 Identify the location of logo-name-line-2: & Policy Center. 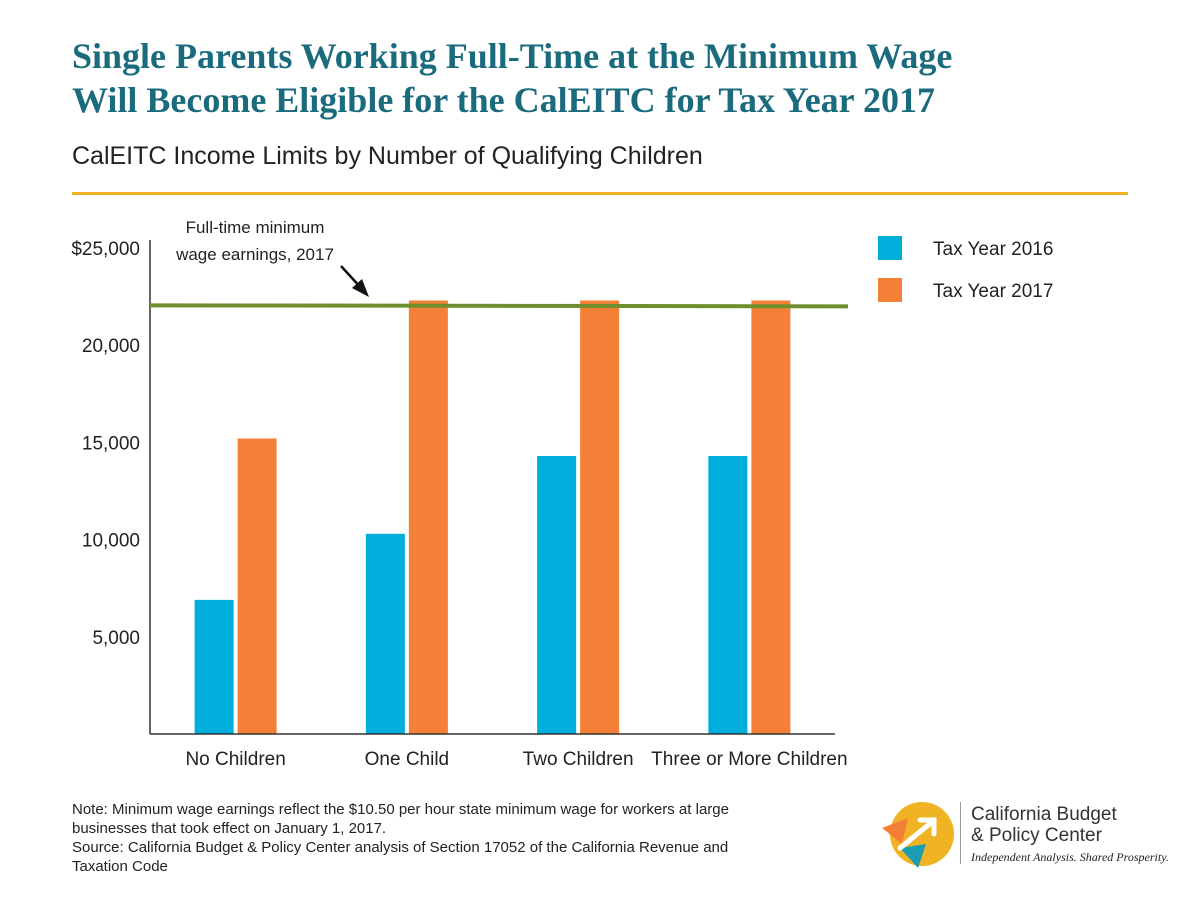
(1036, 835).